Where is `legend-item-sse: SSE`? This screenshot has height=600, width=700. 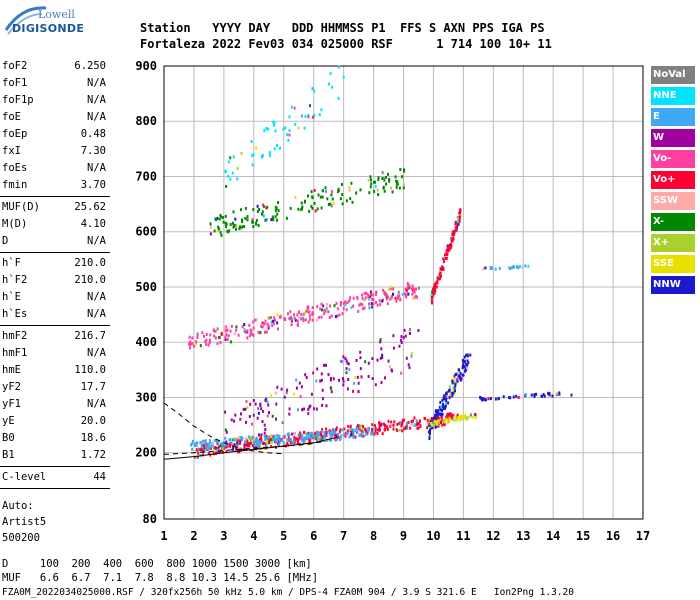
legend-item-sse: SSE is located at coordinates (673, 264).